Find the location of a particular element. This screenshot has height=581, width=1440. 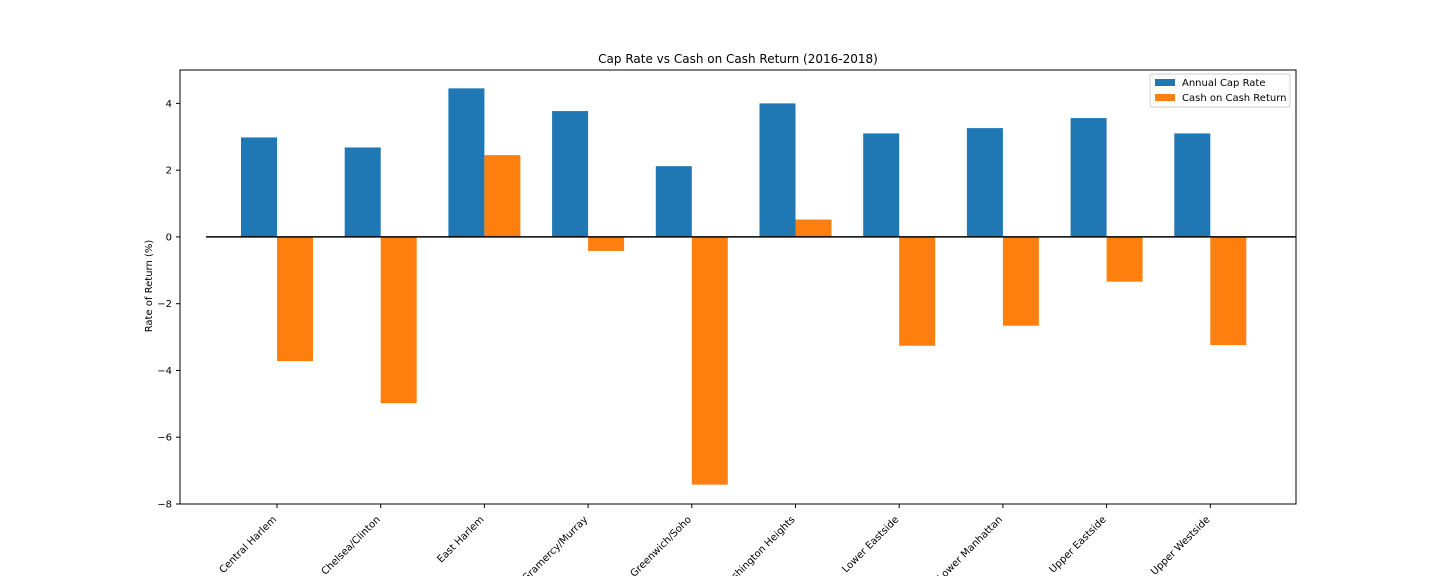

legend: Annual Cap Rate Cash on Cash Return is located at coordinates (1220, 90).